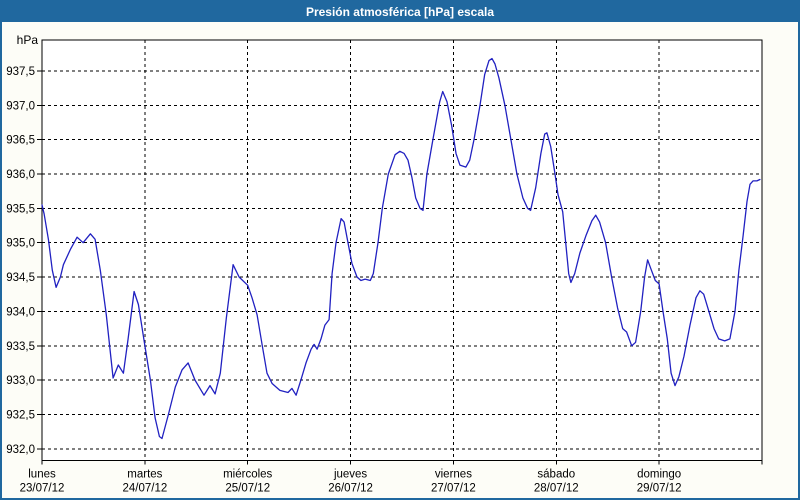 Image resolution: width=800 pixels, height=500 pixels. Describe the element at coordinates (20, 141) in the screenshot. I see `y-tick-label: 936,5` at that location.